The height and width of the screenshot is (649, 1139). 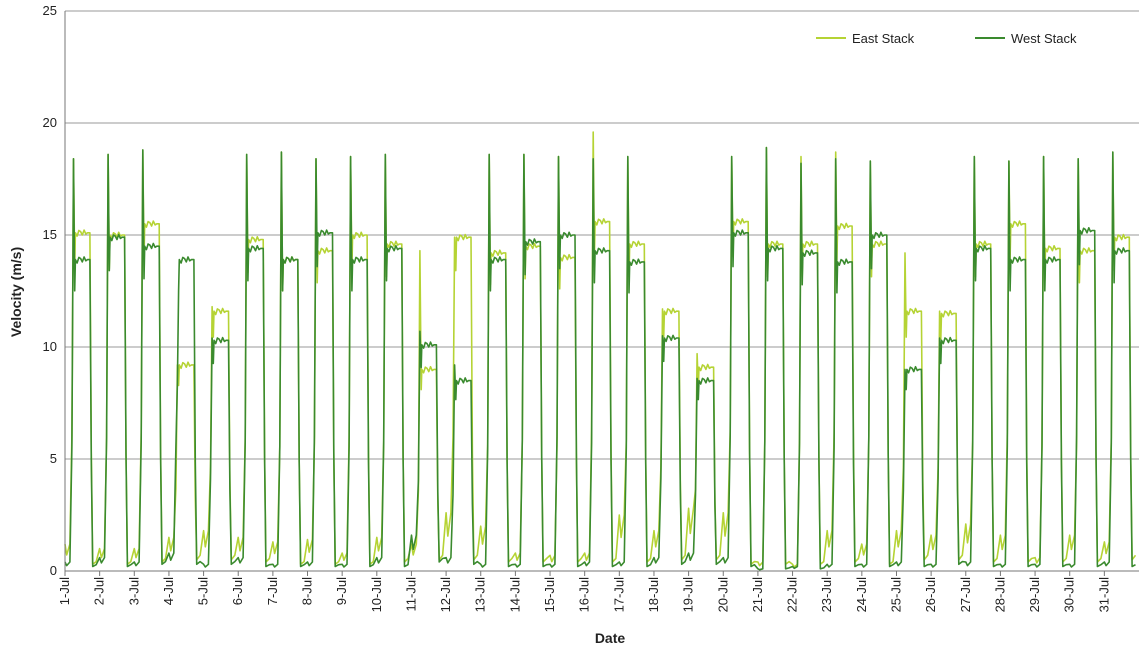 What do you see at coordinates (50, 234) in the screenshot?
I see `y-tick-label: 15` at bounding box center [50, 234].